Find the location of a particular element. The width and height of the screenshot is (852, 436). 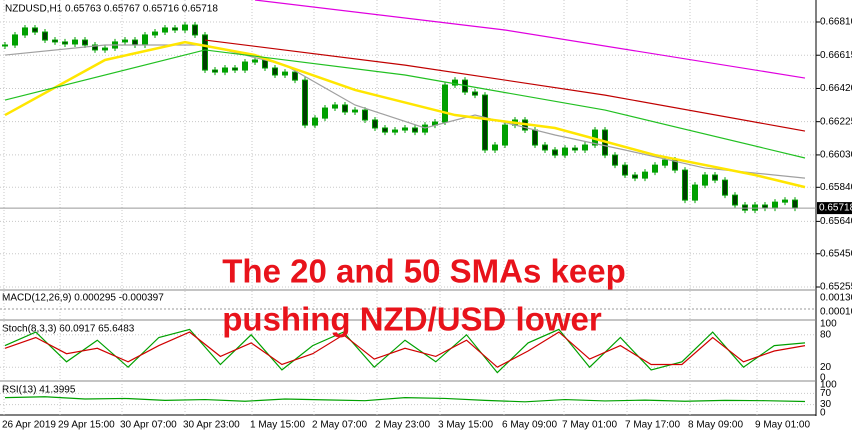

macd-label: MACD(12,26,9) 0.000295 -0.000397 is located at coordinates (83, 298).